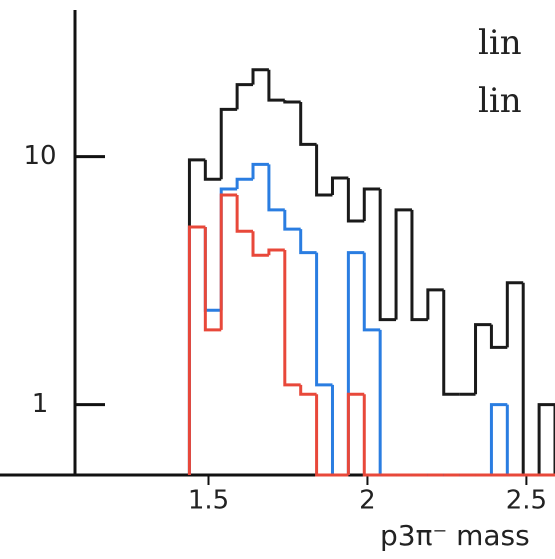 The image size is (555, 559). I want to click on x-tick-label: 1.5, so click(208, 501).